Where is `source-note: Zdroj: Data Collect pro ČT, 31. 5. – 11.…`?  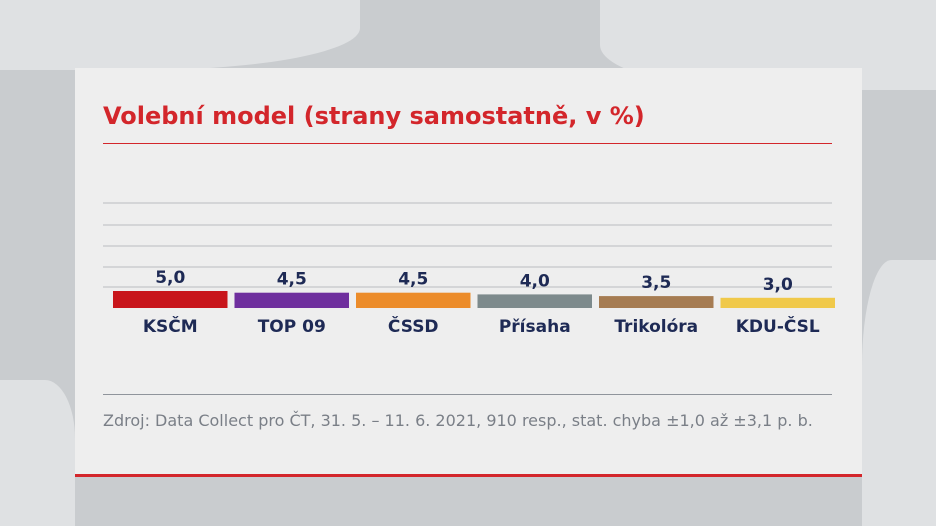 source-note: Zdroj: Data Collect pro ČT, 31. 5. – 11.… is located at coordinates (458, 420).